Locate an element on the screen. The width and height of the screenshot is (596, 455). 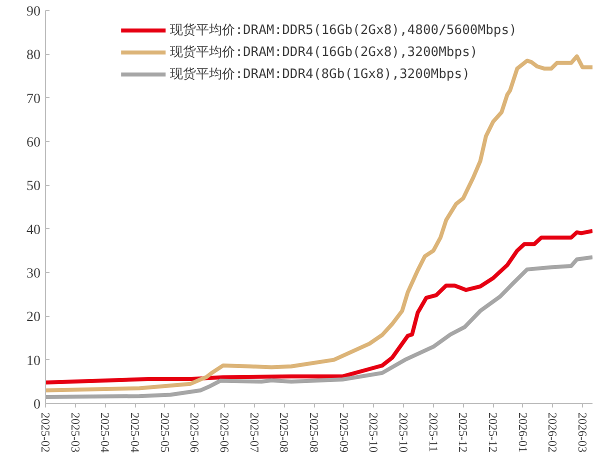
y-tick-label: 0 is located at coordinates (37, 405).